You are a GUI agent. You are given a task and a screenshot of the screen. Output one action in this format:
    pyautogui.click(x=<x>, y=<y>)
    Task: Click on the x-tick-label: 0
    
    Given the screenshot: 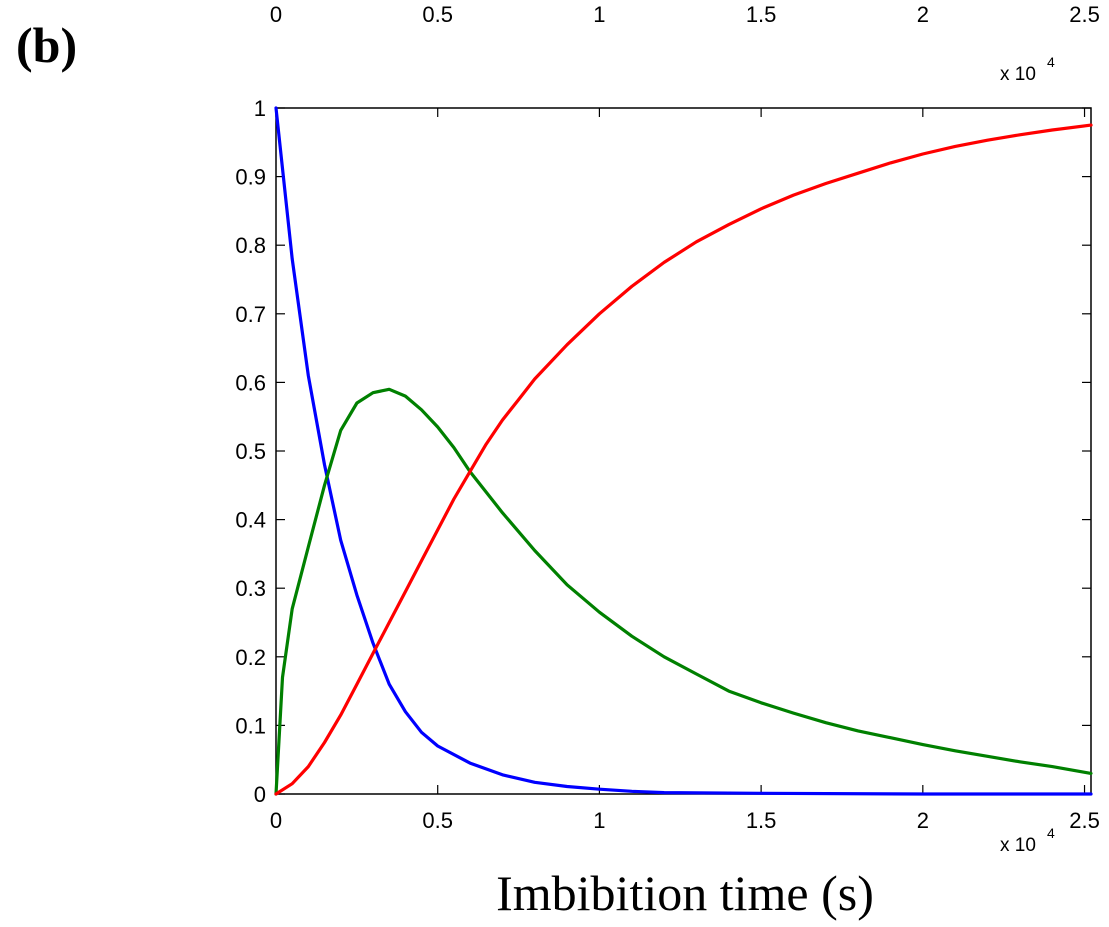 What is the action you would take?
    pyautogui.click(x=276, y=820)
    